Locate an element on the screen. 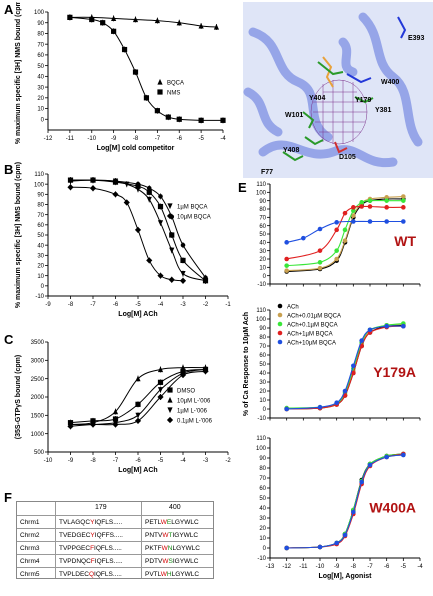 Image resolution: width=433 pixels, height=596 pixels. legend-entry: ACh+0.1µM BQCA is located at coordinates (312, 326).